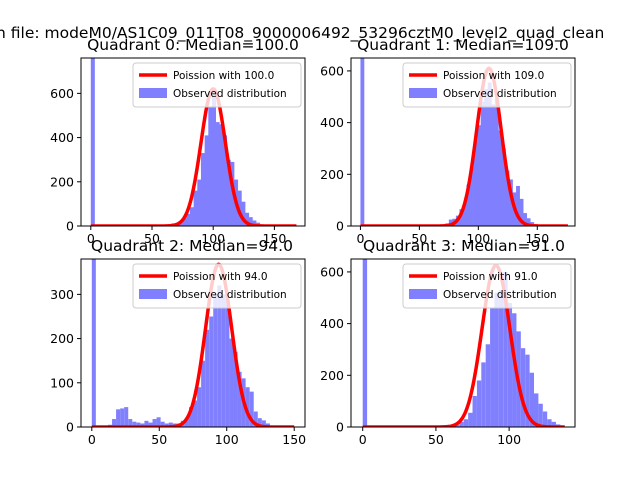 Image resolution: width=640 pixels, height=480 pixels. What do you see at coordinates (332, 323) in the screenshot?
I see `y-tick-label: 400` at bounding box center [332, 323].